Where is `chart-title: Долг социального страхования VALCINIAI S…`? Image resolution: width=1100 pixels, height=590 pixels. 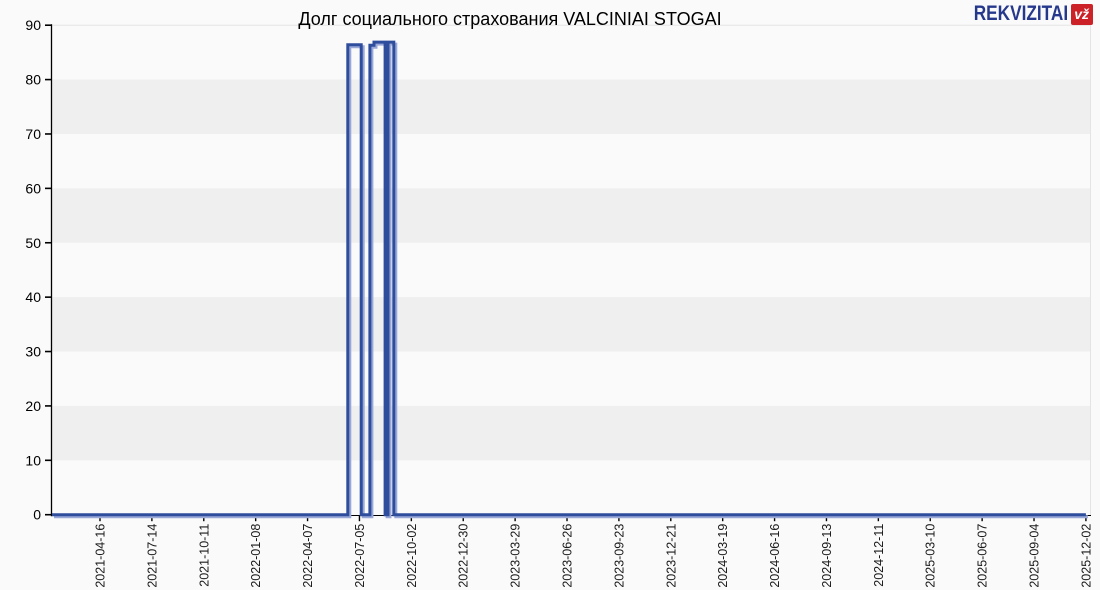 chart-title: Долг социального страхования VALCINIAI S… is located at coordinates (510, 19).